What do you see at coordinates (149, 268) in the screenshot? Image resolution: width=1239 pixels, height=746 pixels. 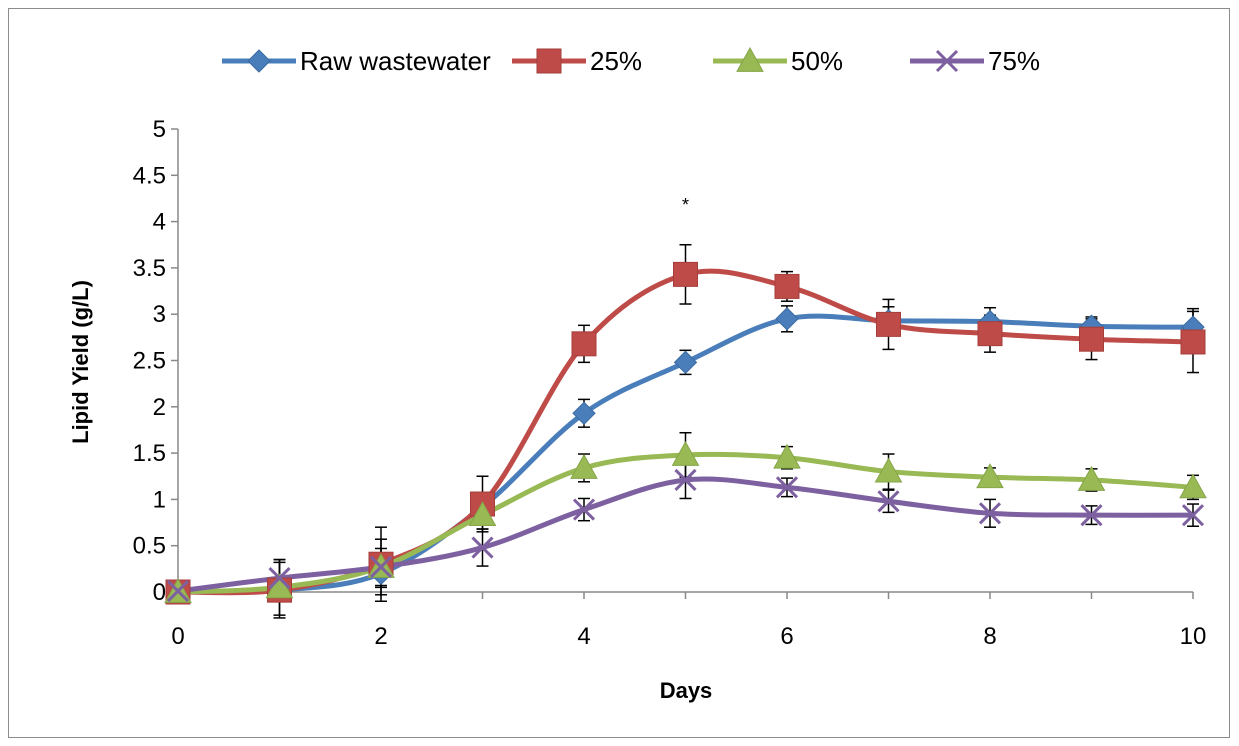 I see `y-tick-label: 3.5` at bounding box center [149, 268].